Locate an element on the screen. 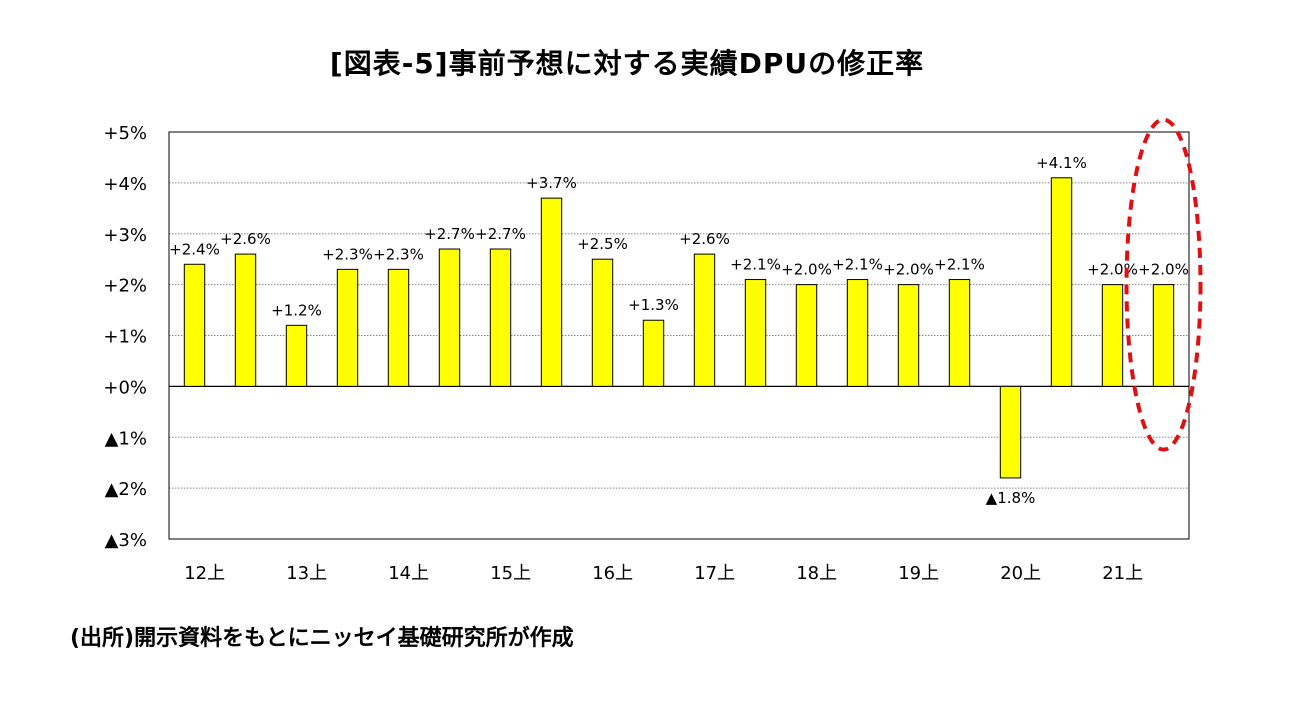 Image resolution: width=1304 pixels, height=701 pixels. x-tick-label: 17上 is located at coordinates (714, 573).